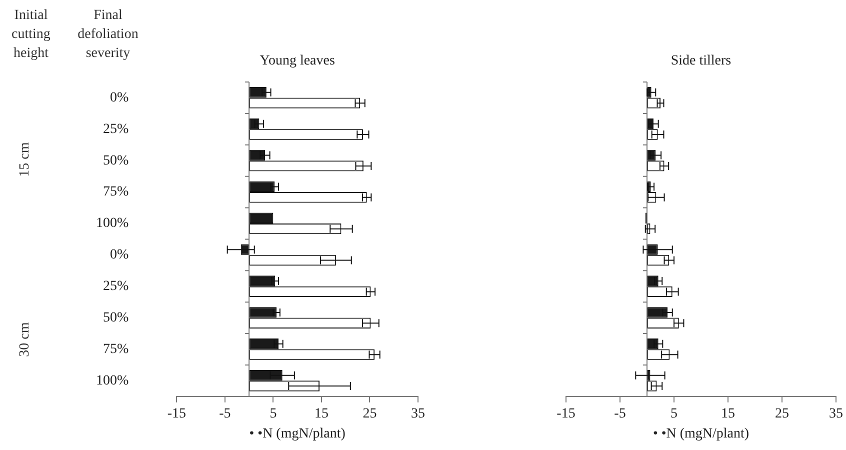  Describe the element at coordinates (701, 61) in the screenshot. I see `chart-title: Side tillers` at that location.